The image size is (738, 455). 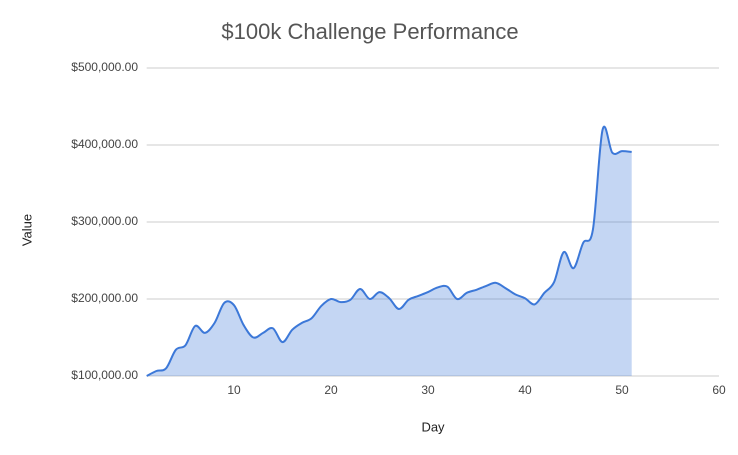 What do you see at coordinates (104, 144) in the screenshot?
I see `y-tick-label: $400,000.00` at bounding box center [104, 144].